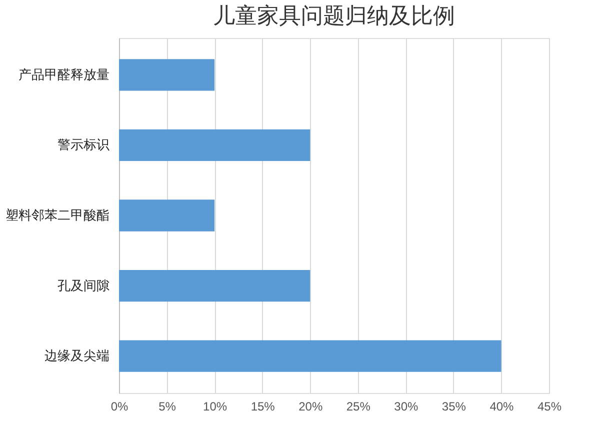 This screenshot has width=600, height=433. I want to click on chart-title: 儿童家具问题归纳及比例, so click(334, 16).